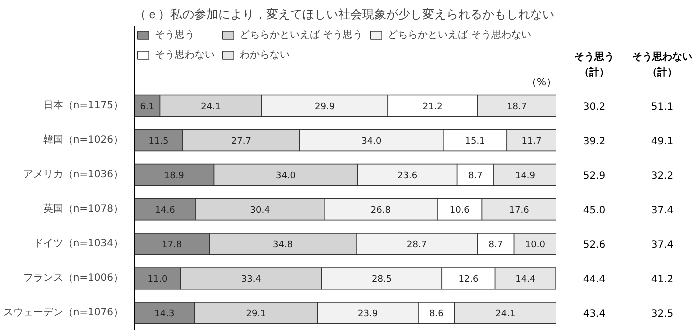 Image resolution: width=700 pixels, height=336 pixels. What do you see at coordinates (432, 107) in the screenshot?
I see `data-label: 21.2` at bounding box center [432, 107].